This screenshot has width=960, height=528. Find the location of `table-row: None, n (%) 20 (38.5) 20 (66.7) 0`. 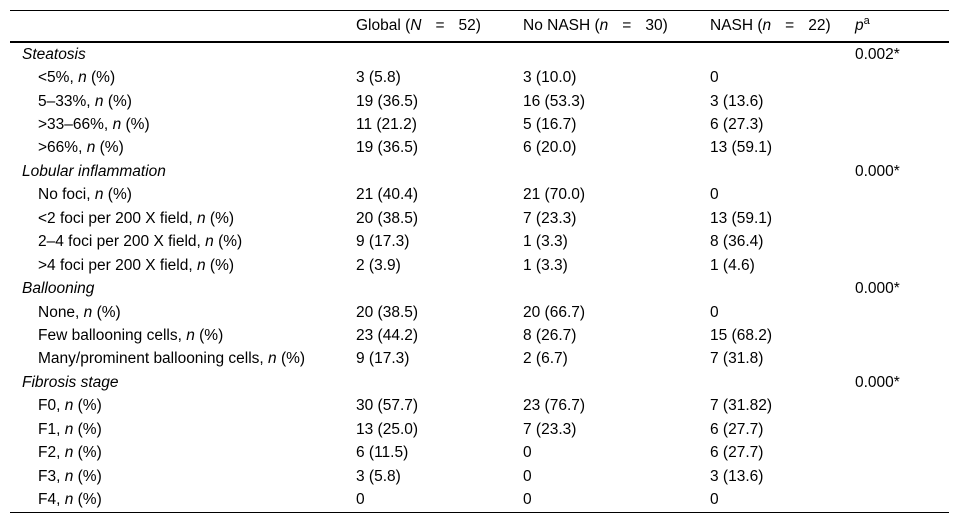

table-row: None, n (%) 20 (38.5) 20 (66.7) 0 is located at coordinates (479, 312).